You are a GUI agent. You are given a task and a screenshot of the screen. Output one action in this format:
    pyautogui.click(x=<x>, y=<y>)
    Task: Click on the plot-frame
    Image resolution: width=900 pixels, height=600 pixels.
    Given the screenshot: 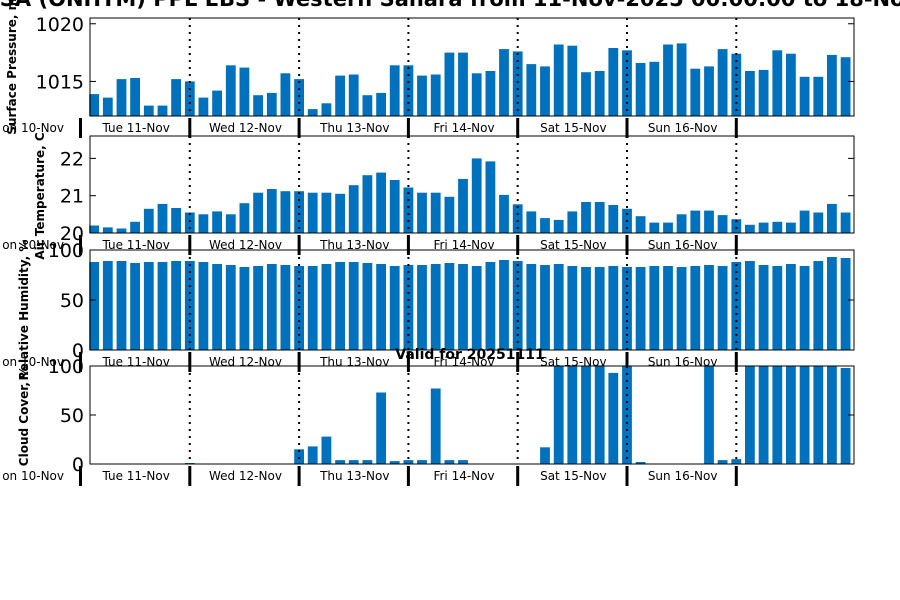 What is the action you would take?
    pyautogui.click(x=472, y=184)
    